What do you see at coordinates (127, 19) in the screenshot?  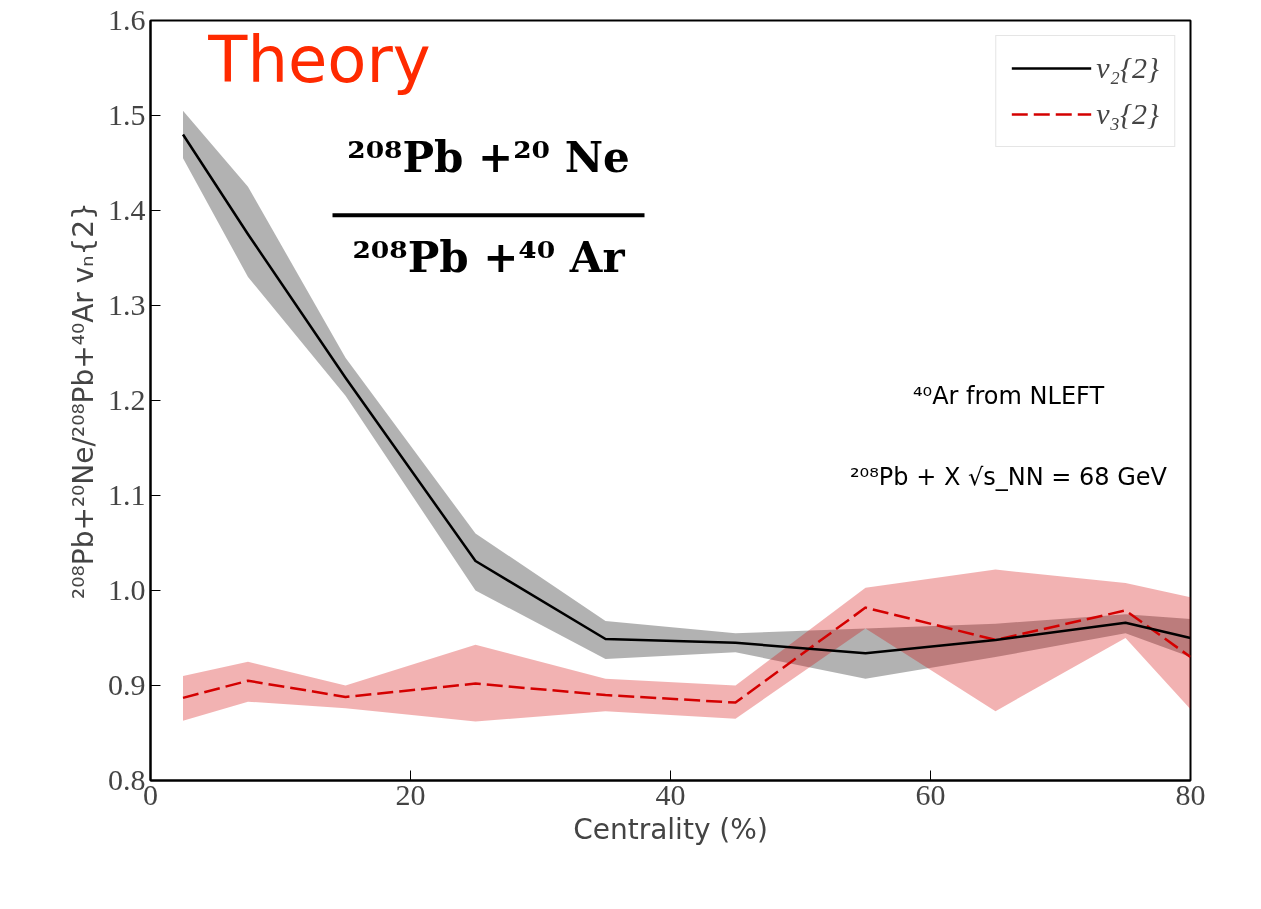 I see `y-tick-label: 1.6` at bounding box center [127, 19].